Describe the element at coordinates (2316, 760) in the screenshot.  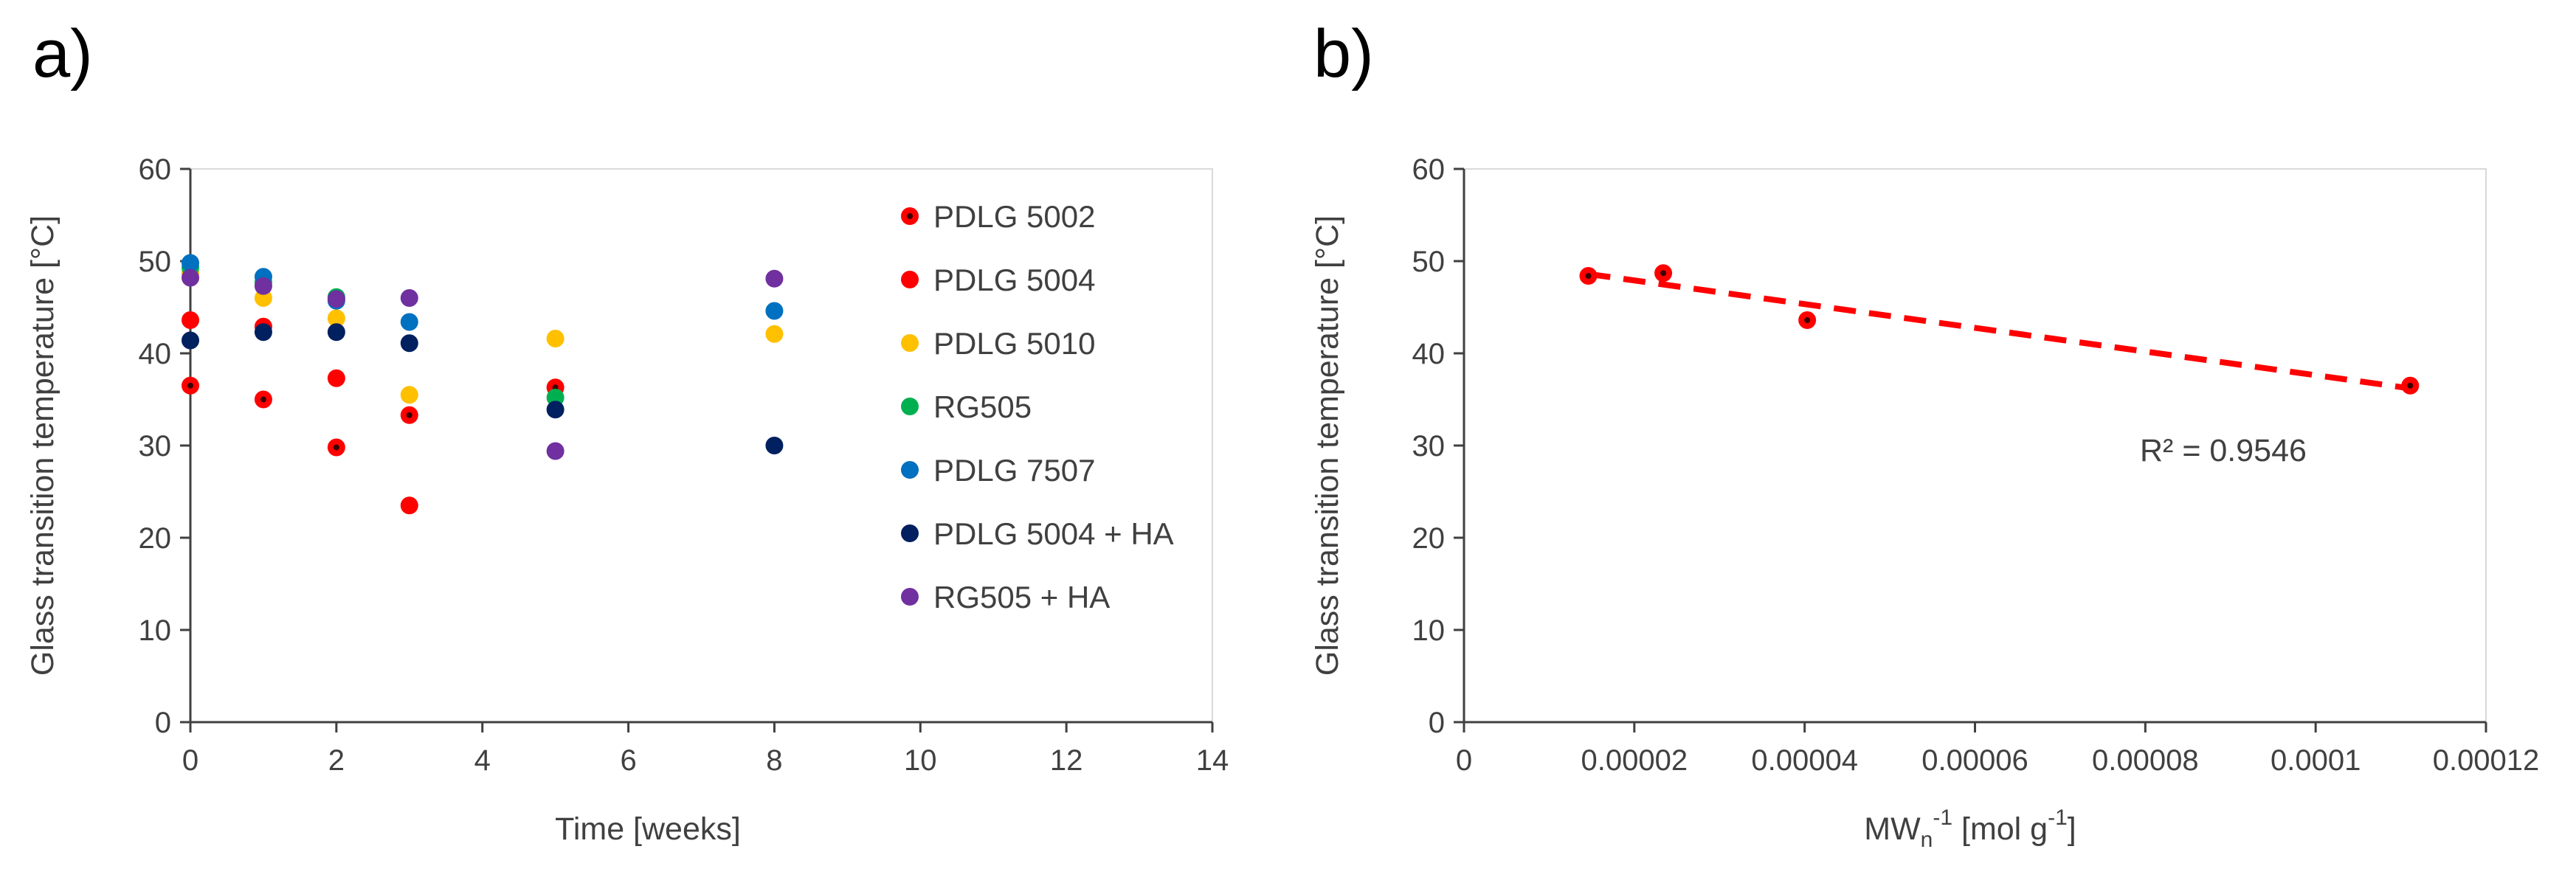
I see `x-tick-label: 0.0001` at that location.